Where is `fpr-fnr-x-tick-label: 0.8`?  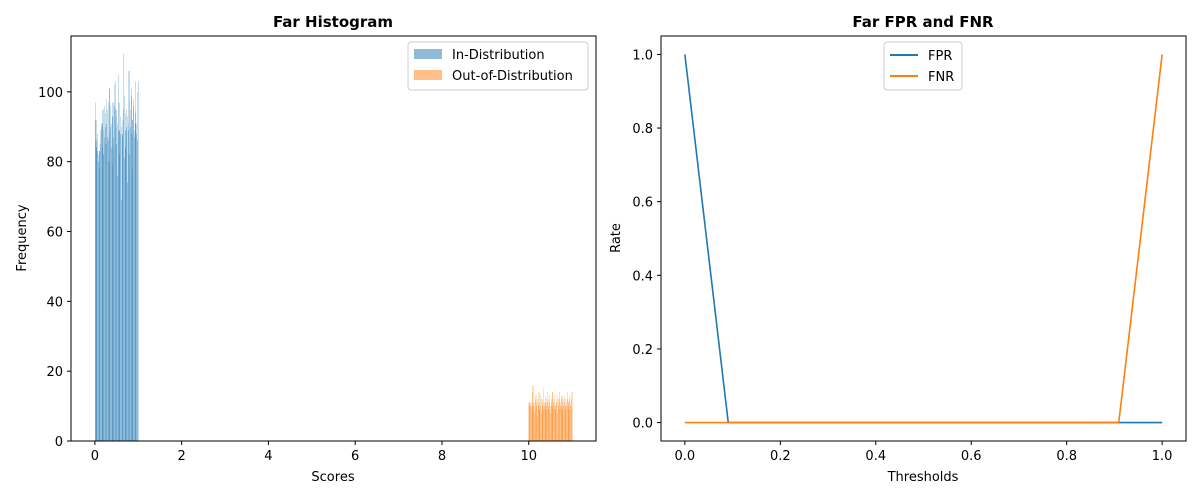 fpr-fnr-x-tick-label: 0.8 is located at coordinates (1066, 456).